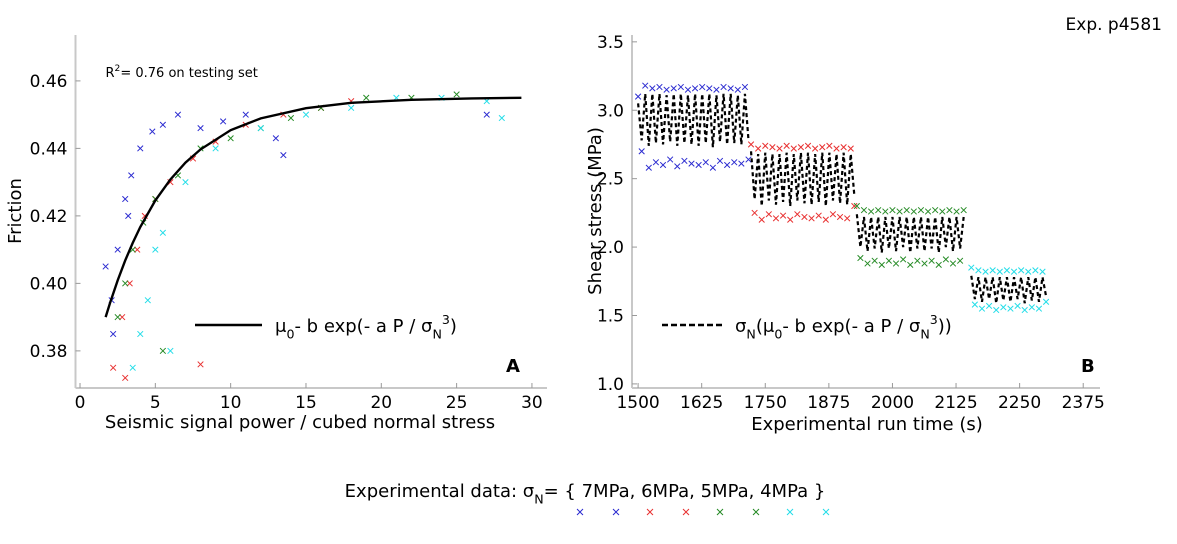 This screenshot has height=544, width=1177. Describe the element at coordinates (446, 319) in the screenshot. I see `text-part: 3` at that location.